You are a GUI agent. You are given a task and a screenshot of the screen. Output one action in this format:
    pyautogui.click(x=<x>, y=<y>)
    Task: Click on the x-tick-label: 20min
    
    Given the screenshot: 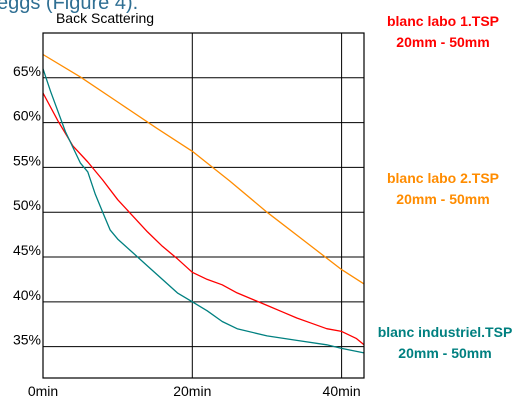 What is the action you would take?
    pyautogui.click(x=192, y=391)
    